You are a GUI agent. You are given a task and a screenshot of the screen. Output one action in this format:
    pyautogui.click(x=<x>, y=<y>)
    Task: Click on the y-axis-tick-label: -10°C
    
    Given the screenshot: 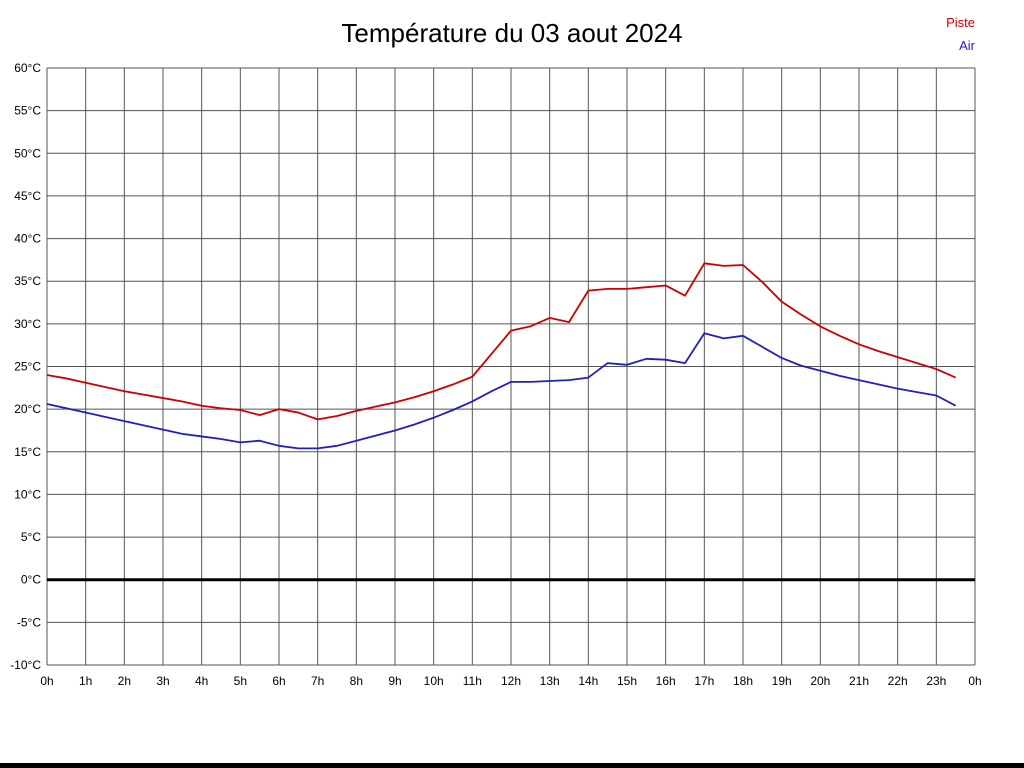 What is the action you would take?
    pyautogui.click(x=25, y=665)
    